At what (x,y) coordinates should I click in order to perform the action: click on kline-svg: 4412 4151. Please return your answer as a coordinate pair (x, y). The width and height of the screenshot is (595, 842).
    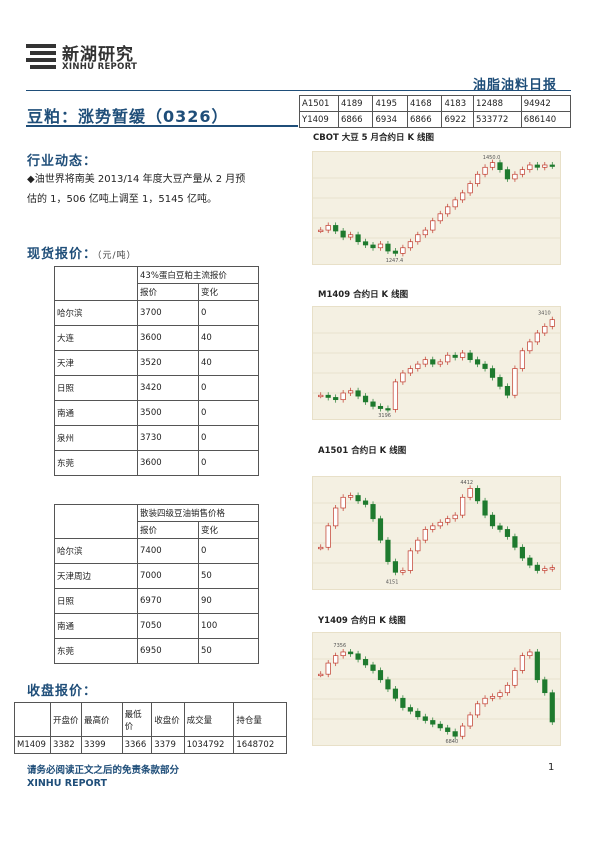
    Looking at the image, I should click on (436, 532).